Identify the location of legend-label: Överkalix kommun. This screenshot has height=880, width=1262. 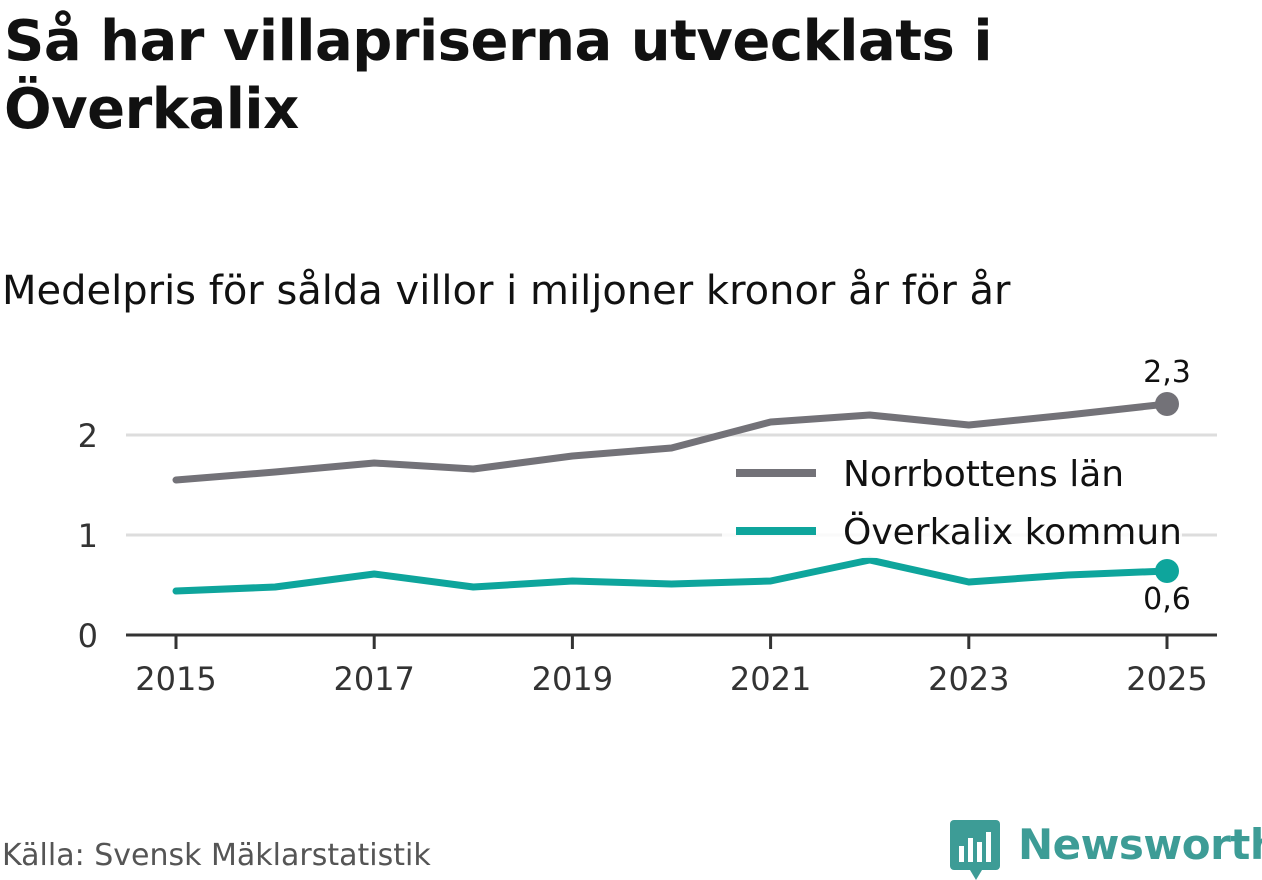
(1012, 532).